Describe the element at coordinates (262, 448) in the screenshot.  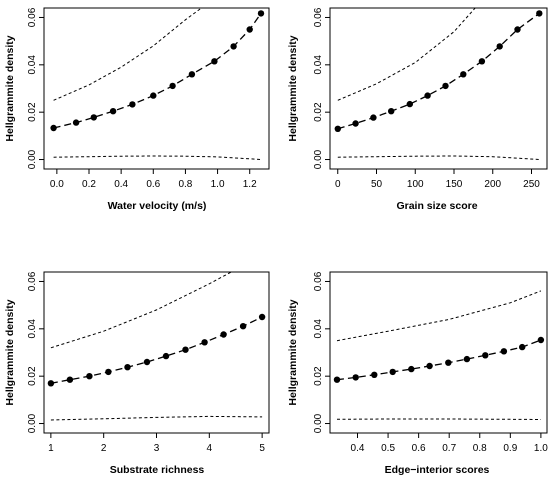
I see `x-tick-label: 5` at that location.